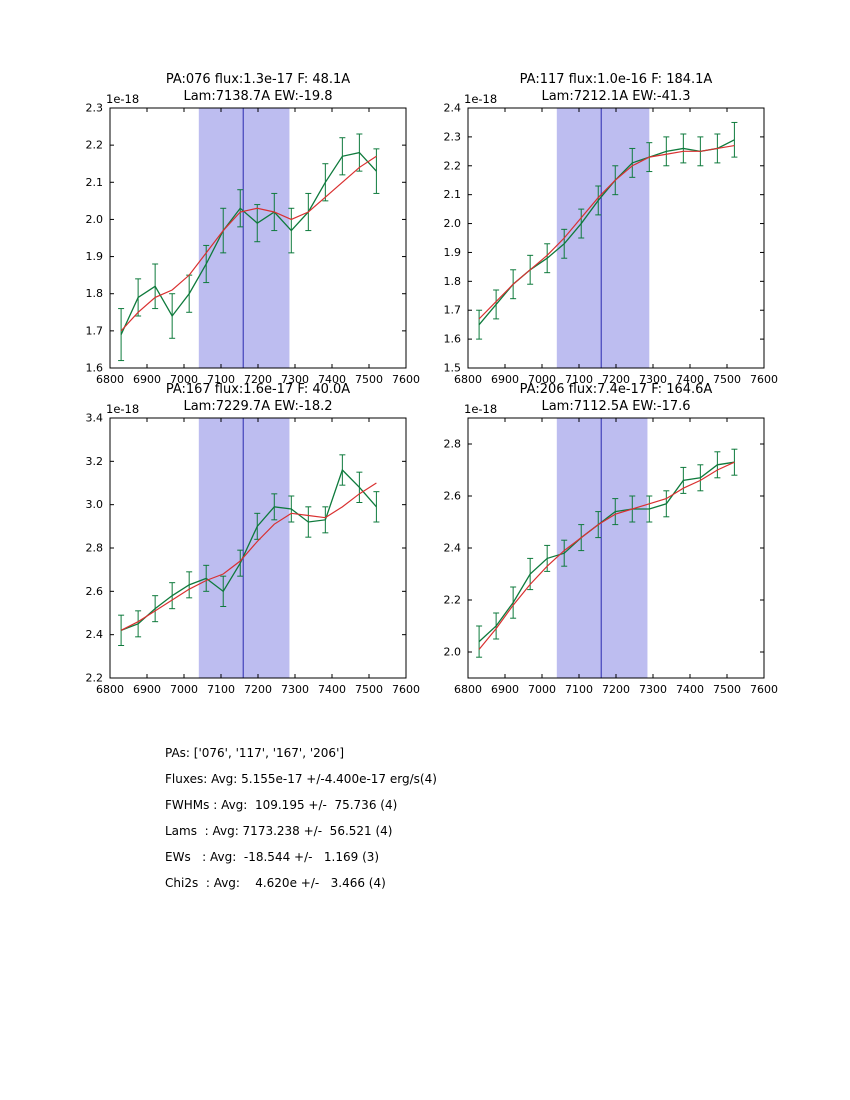 The height and width of the screenshot is (1100, 850). I want to click on plot-title-line2: Lam:7138.7A EW:-19.8, so click(258, 96).